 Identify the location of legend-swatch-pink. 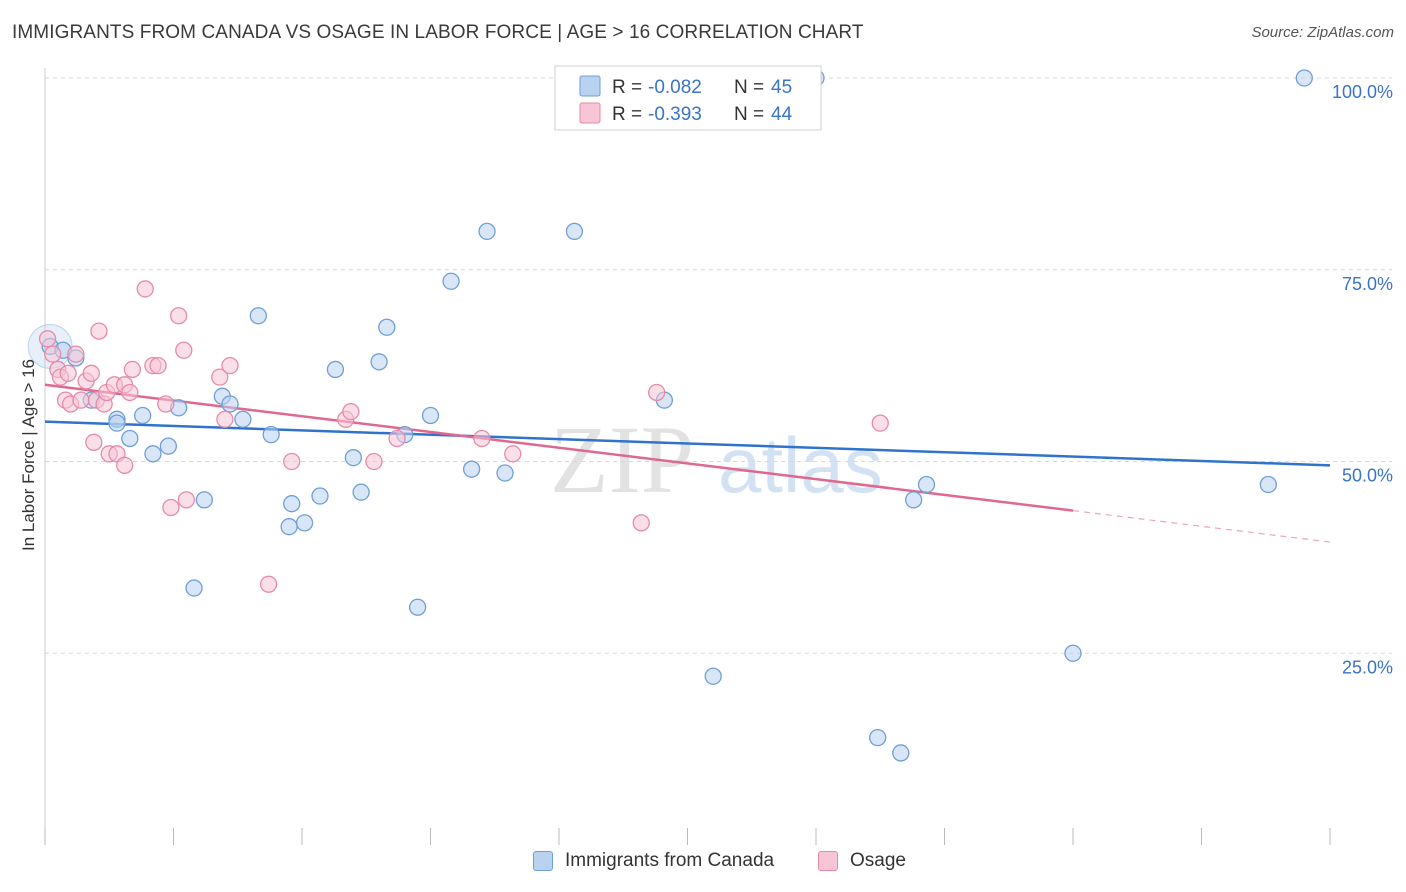
(828, 861).